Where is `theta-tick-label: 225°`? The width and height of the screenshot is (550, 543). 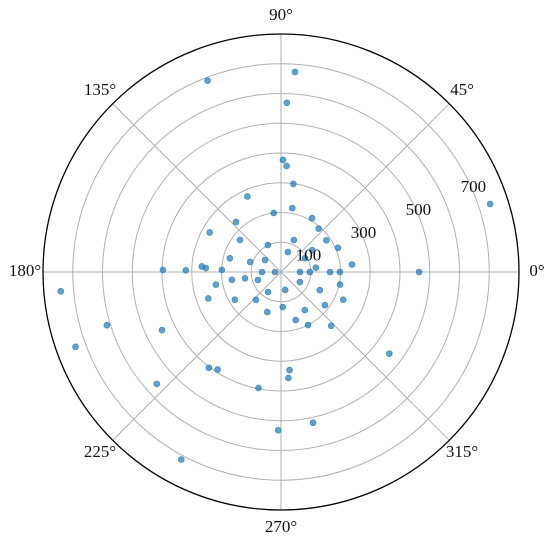
theta-tick-label: 225° is located at coordinates (100, 451).